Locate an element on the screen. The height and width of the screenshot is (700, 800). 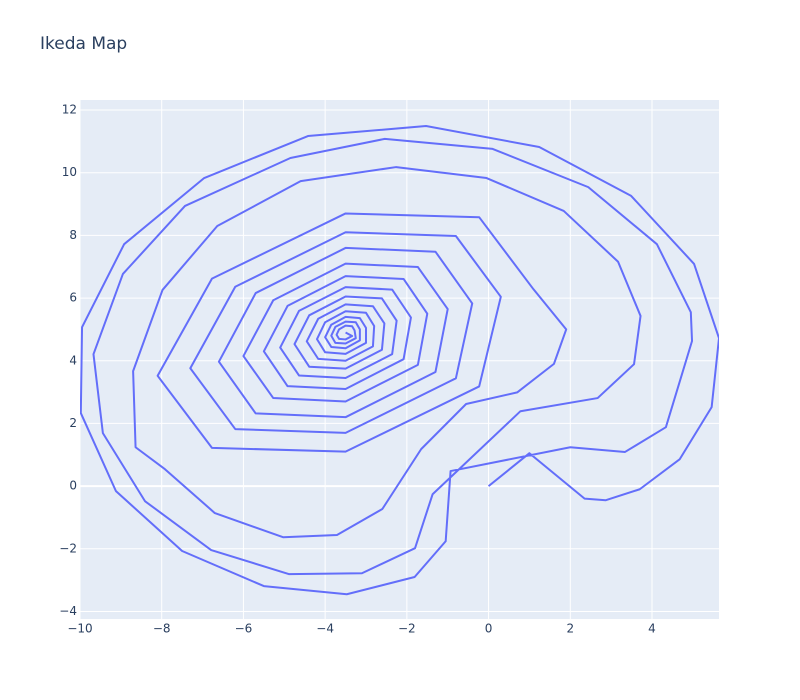
y-tick-label: −2 is located at coordinates (68, 548).